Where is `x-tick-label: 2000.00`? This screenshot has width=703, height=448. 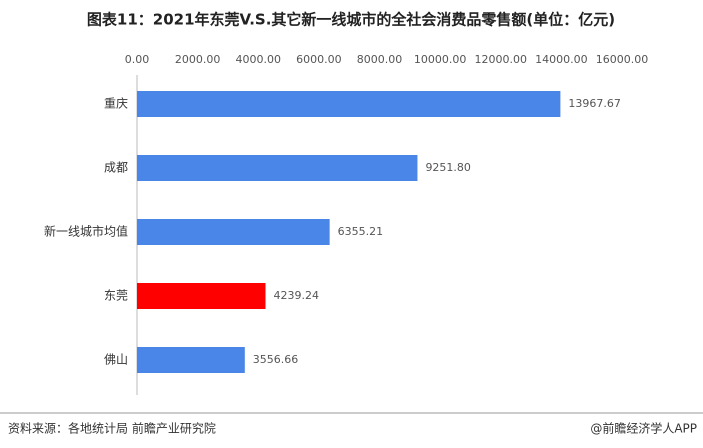 x-tick-label: 2000.00 is located at coordinates (198, 59).